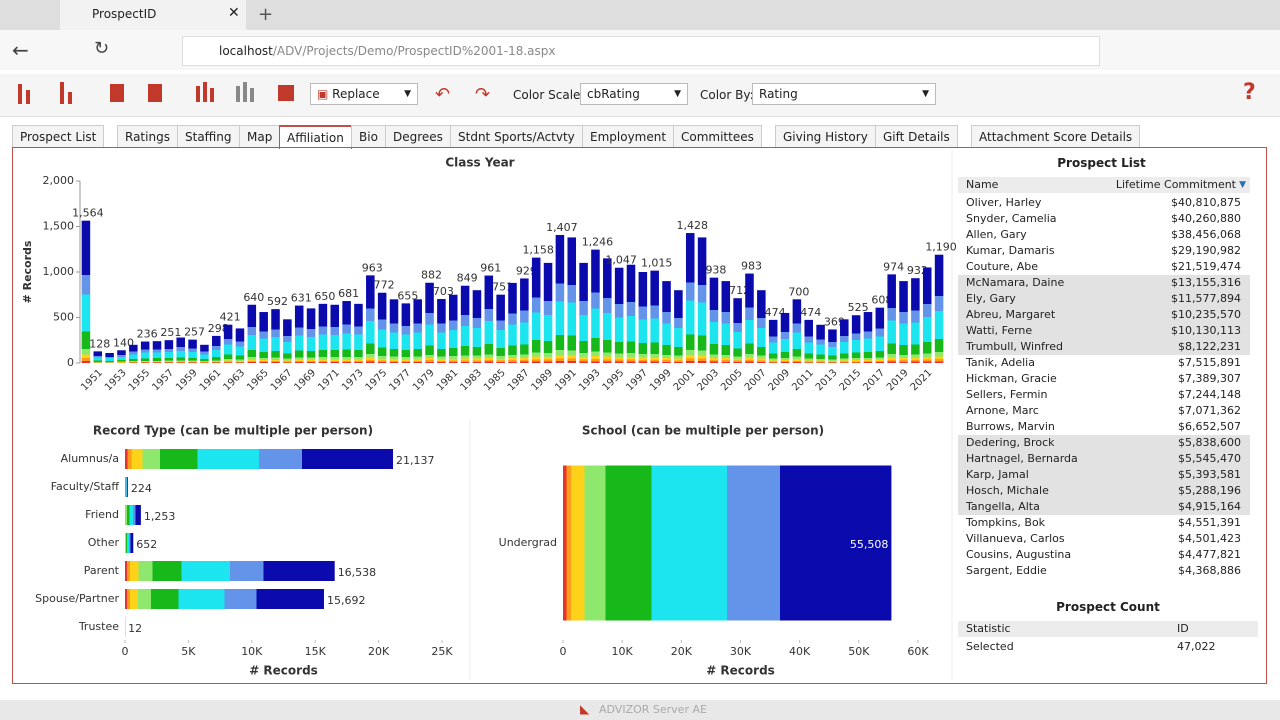  I want to click on x-tick-label: 1993, so click(590, 380).